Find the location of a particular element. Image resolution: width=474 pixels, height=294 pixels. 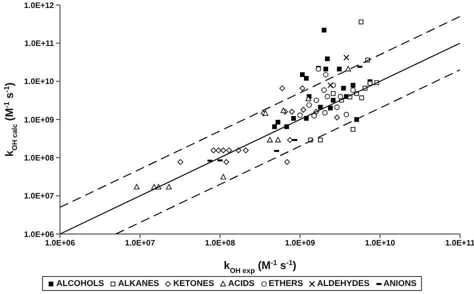

y-tick-label: 1.0E+08 is located at coordinates (39, 158).